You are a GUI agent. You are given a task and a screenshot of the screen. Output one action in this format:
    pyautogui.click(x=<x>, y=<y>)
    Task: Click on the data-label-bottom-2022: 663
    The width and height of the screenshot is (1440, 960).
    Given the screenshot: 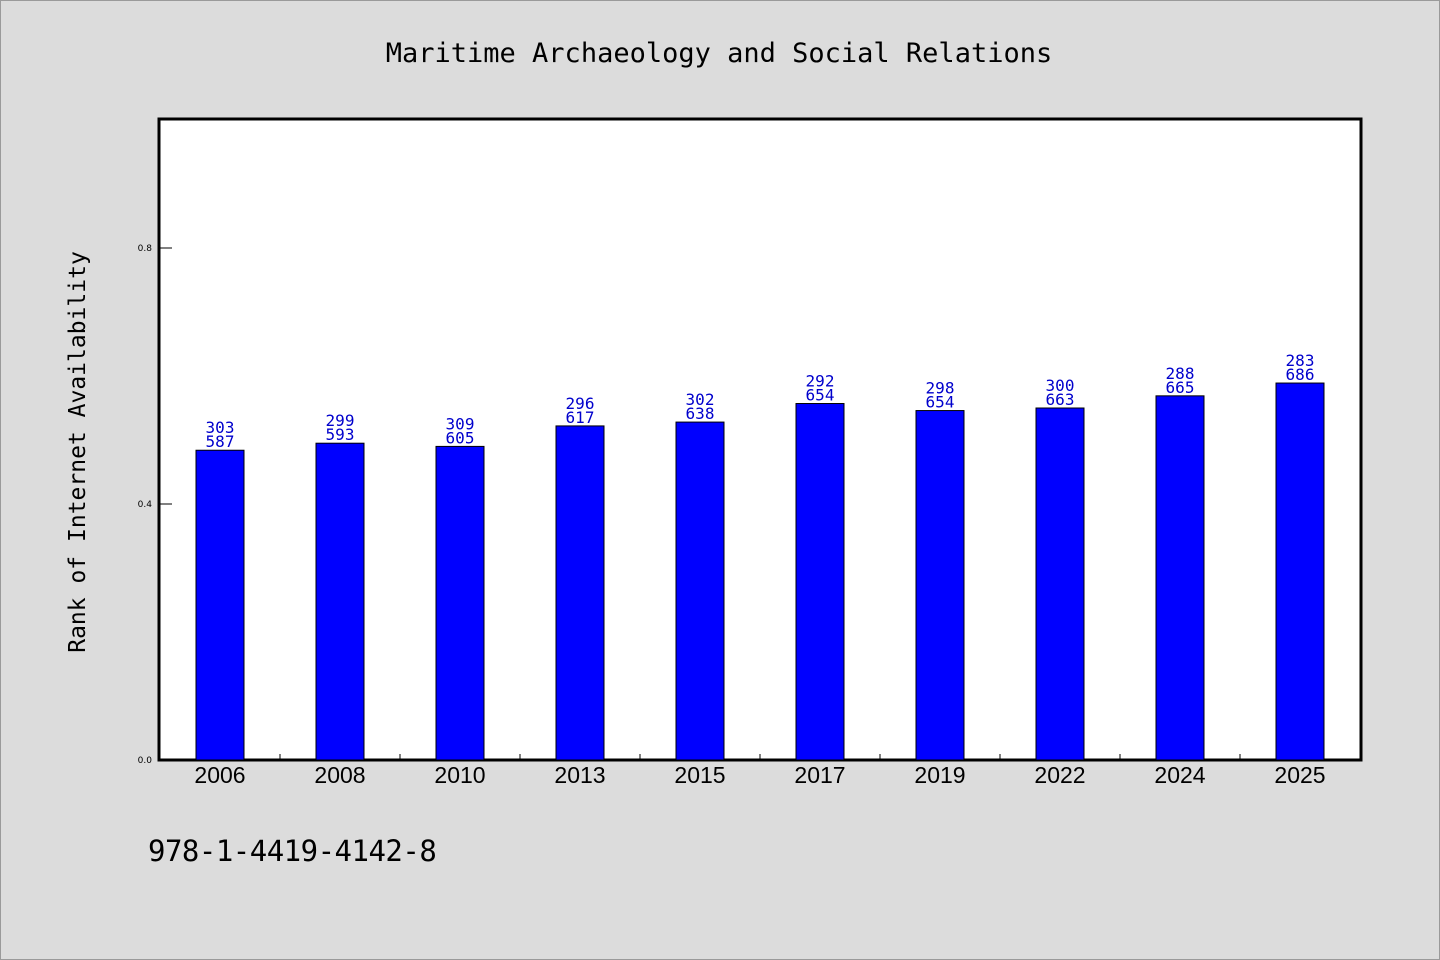 What is the action you would take?
    pyautogui.click(x=1060, y=399)
    